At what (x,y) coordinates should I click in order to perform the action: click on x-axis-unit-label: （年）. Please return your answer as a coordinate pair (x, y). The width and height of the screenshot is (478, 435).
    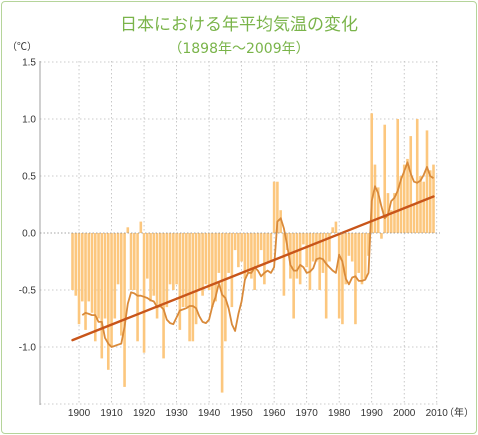
    Looking at the image, I should click on (459, 412).